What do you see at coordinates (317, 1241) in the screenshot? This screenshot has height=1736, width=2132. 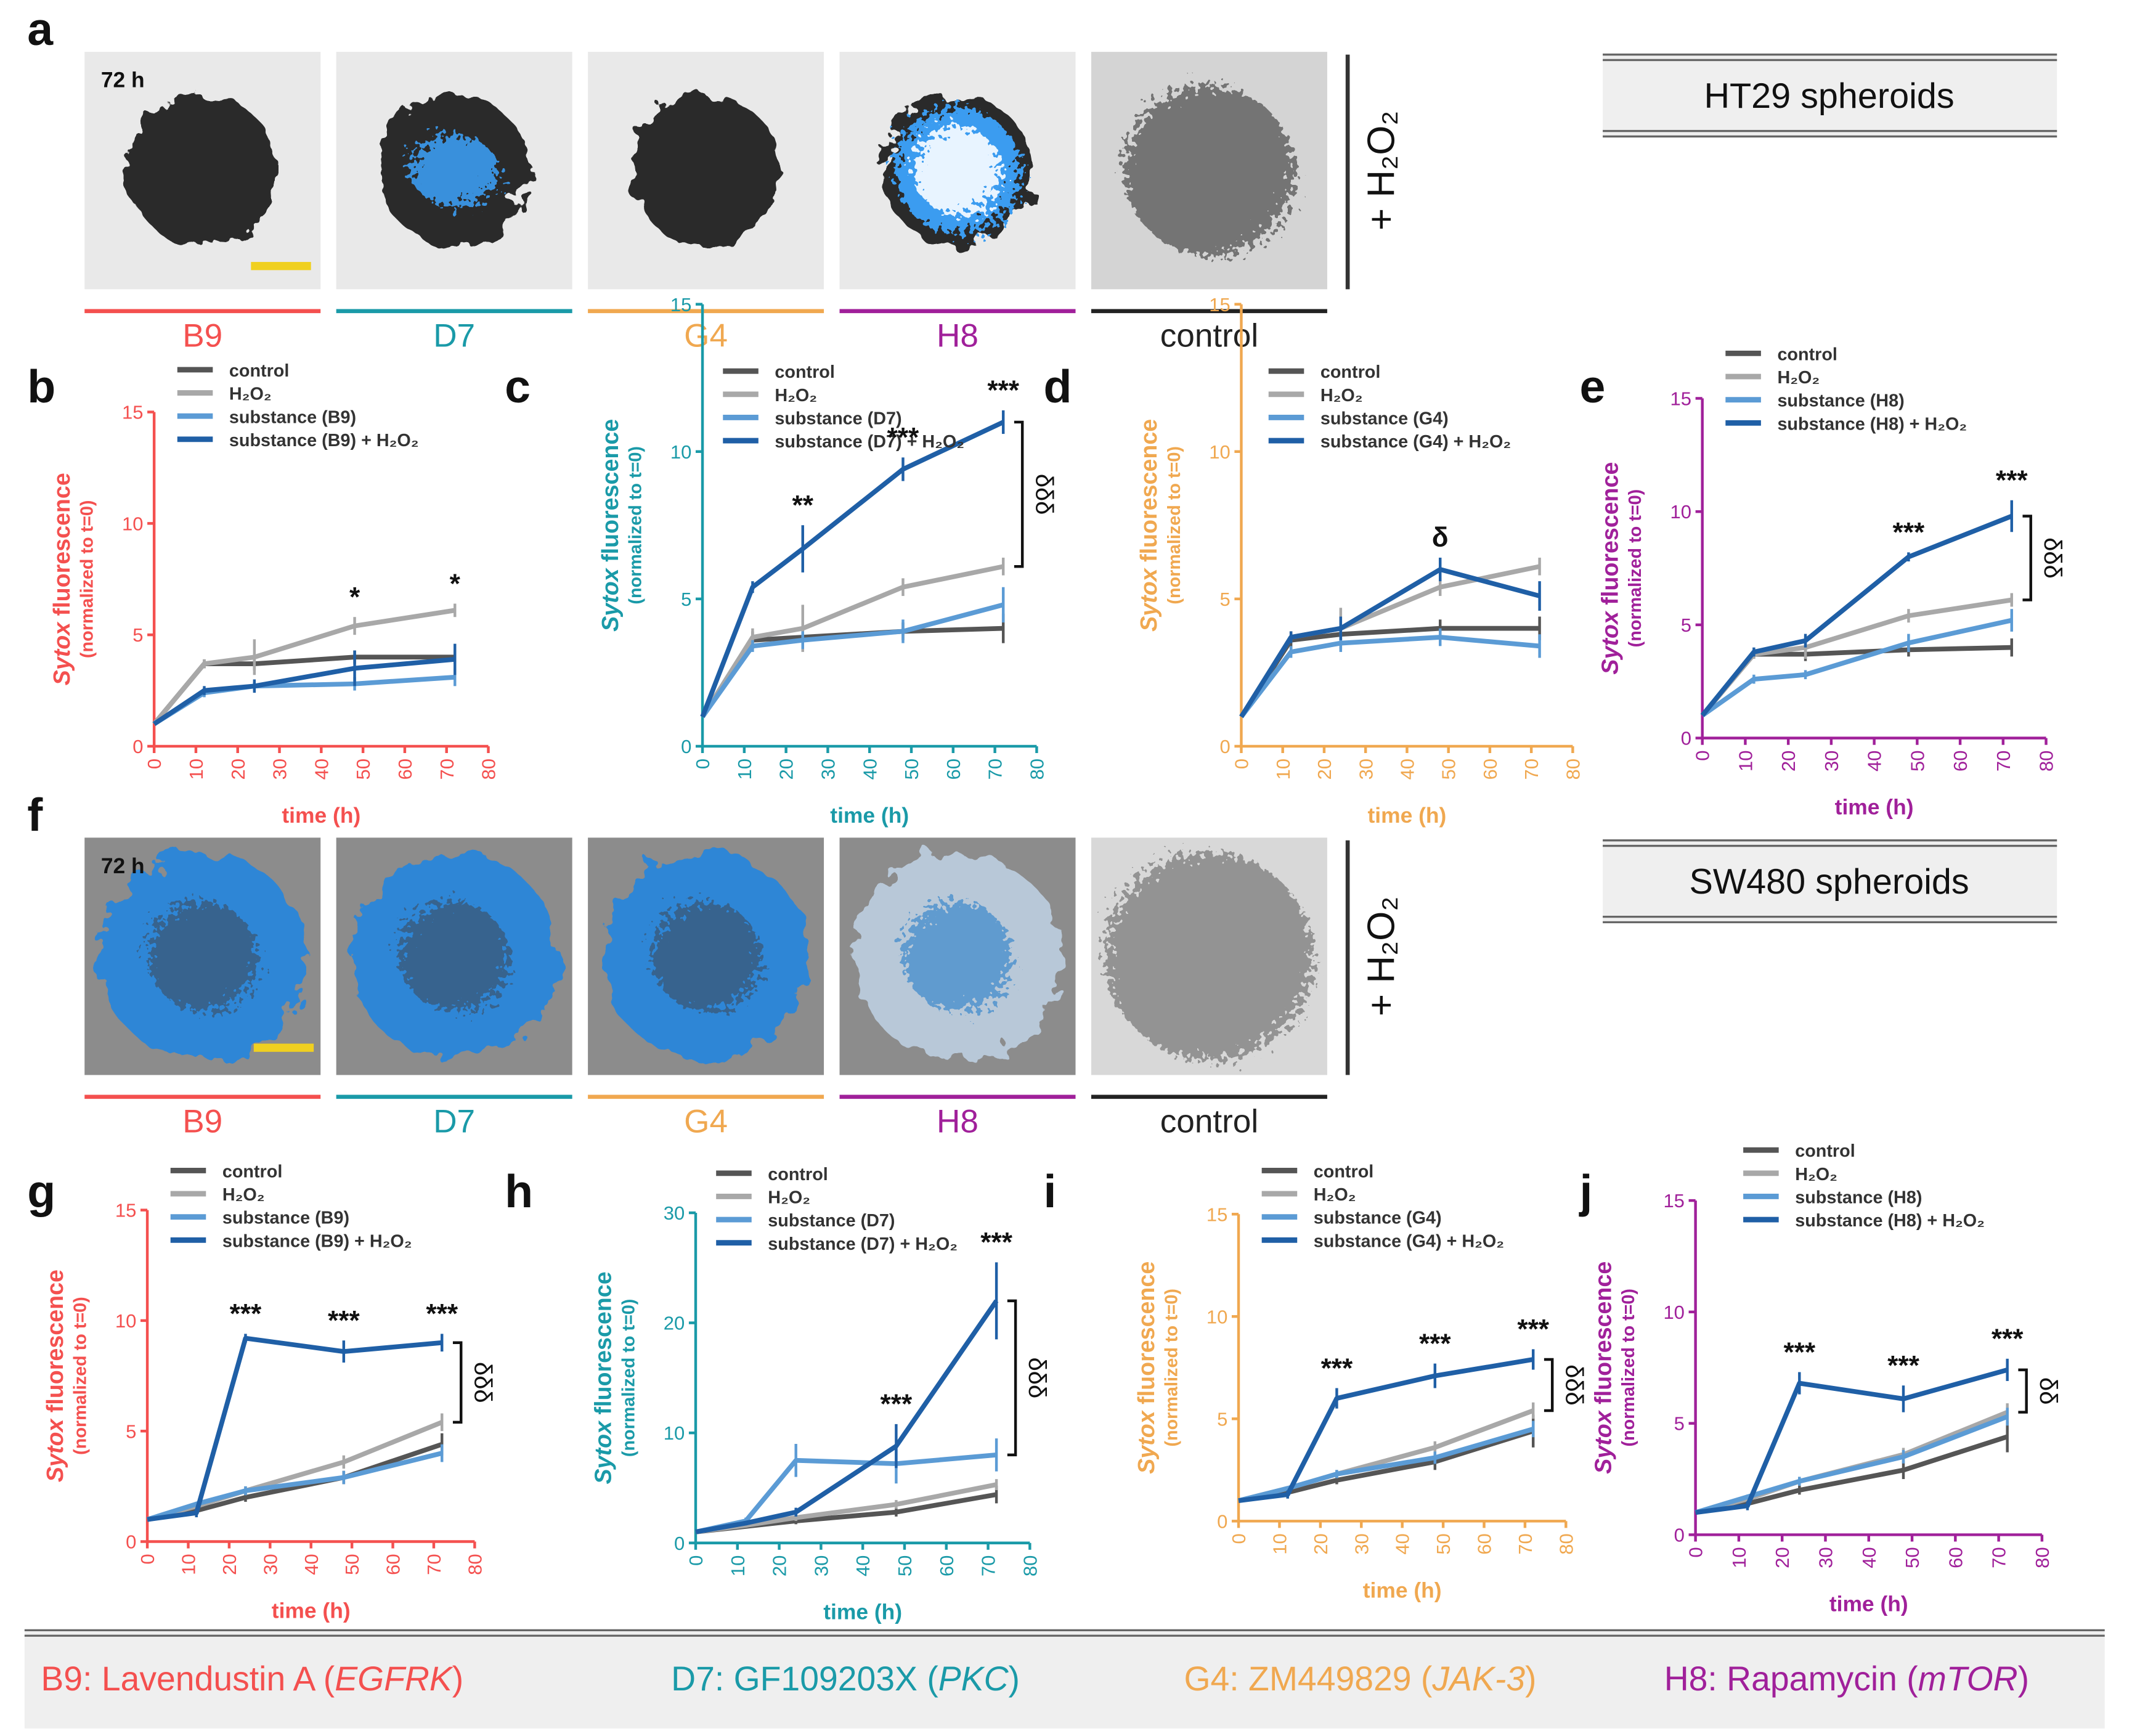 I see `legend-label: substance (B9) + H₂O₂` at bounding box center [317, 1241].